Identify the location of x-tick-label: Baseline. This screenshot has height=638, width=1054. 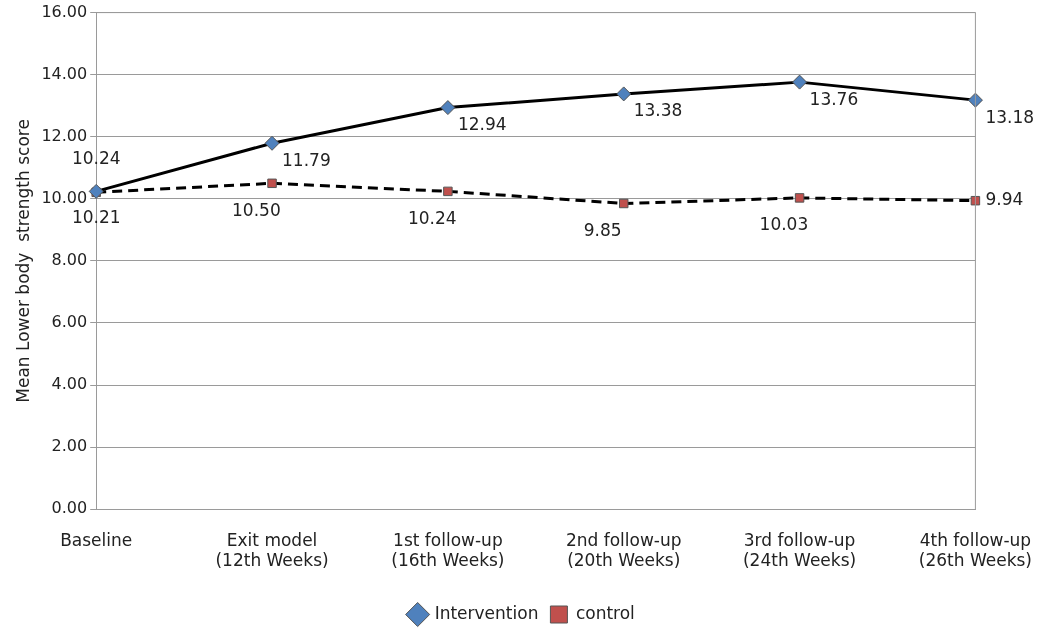
(96, 539).